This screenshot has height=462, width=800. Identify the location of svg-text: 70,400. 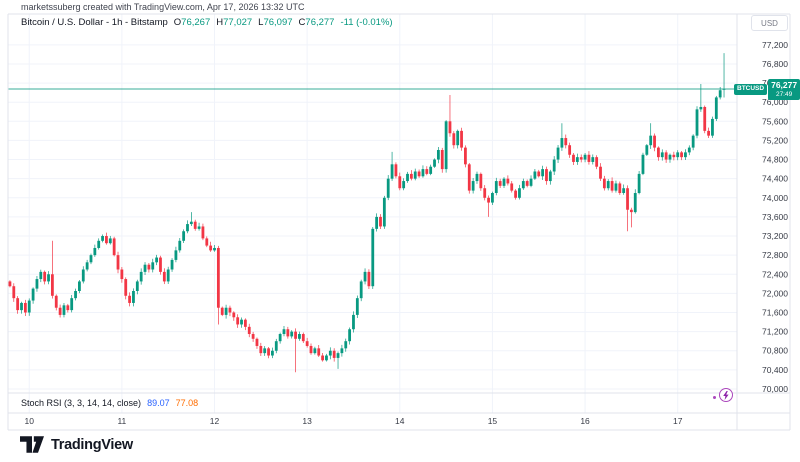
(775, 370).